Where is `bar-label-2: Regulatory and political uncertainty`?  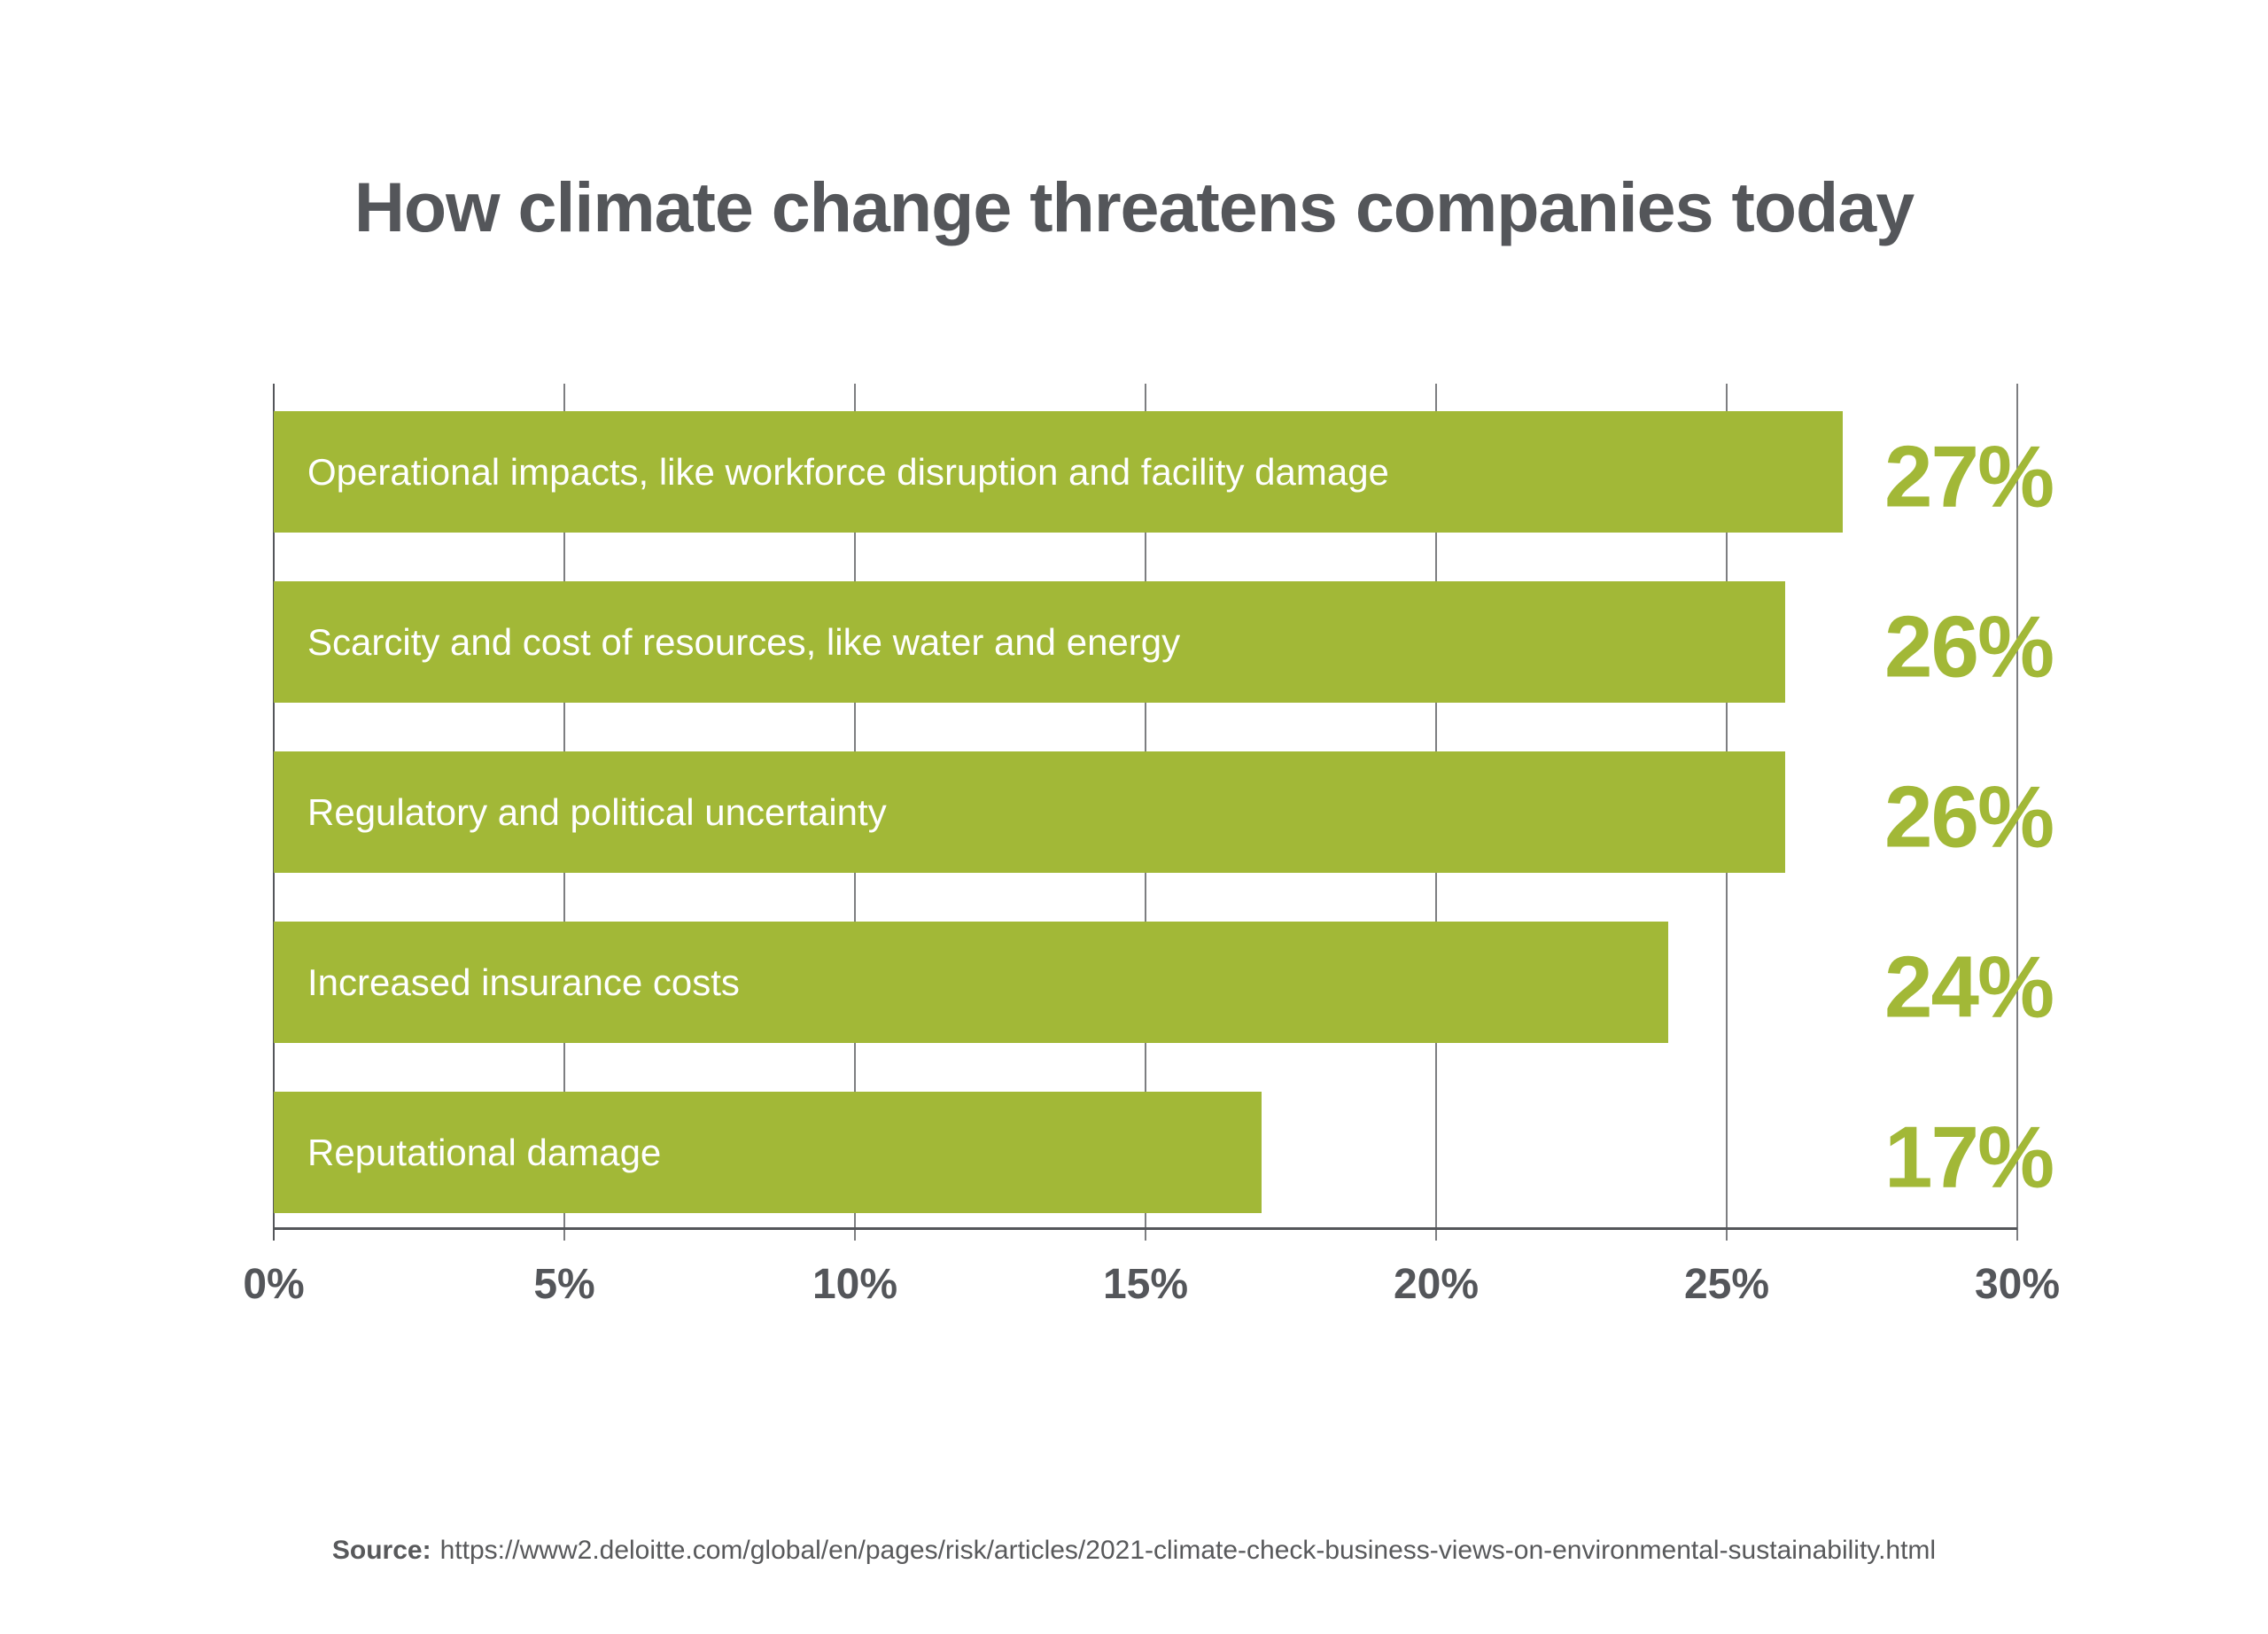 bar-label-2: Regulatory and political uncertainty is located at coordinates (597, 811).